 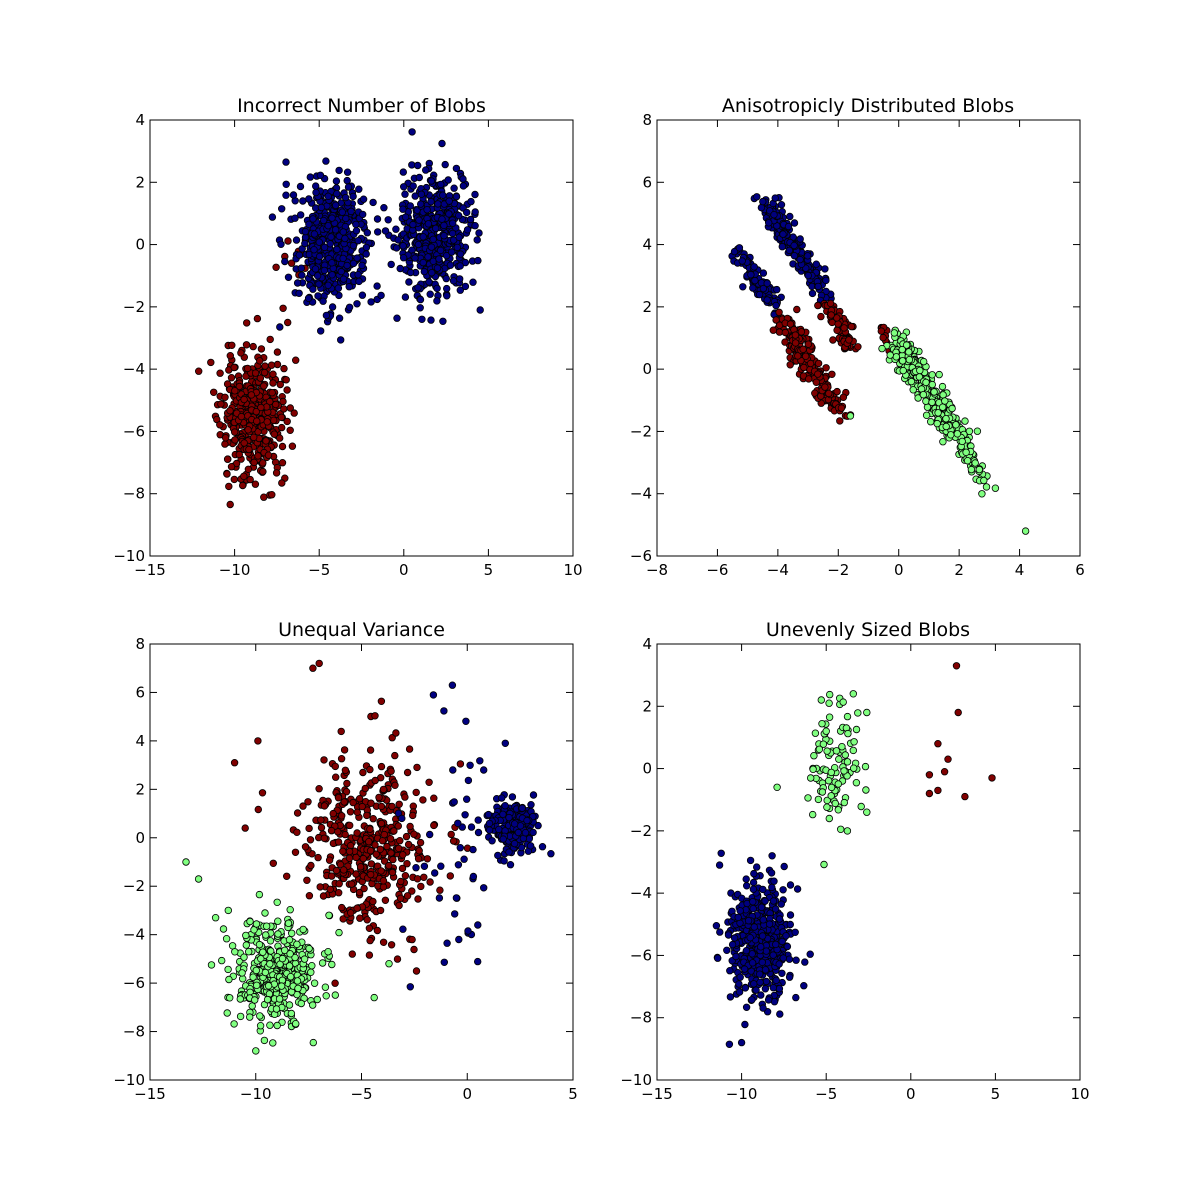 What do you see at coordinates (150, 570) in the screenshot?
I see `x-tick-label: −15` at bounding box center [150, 570].